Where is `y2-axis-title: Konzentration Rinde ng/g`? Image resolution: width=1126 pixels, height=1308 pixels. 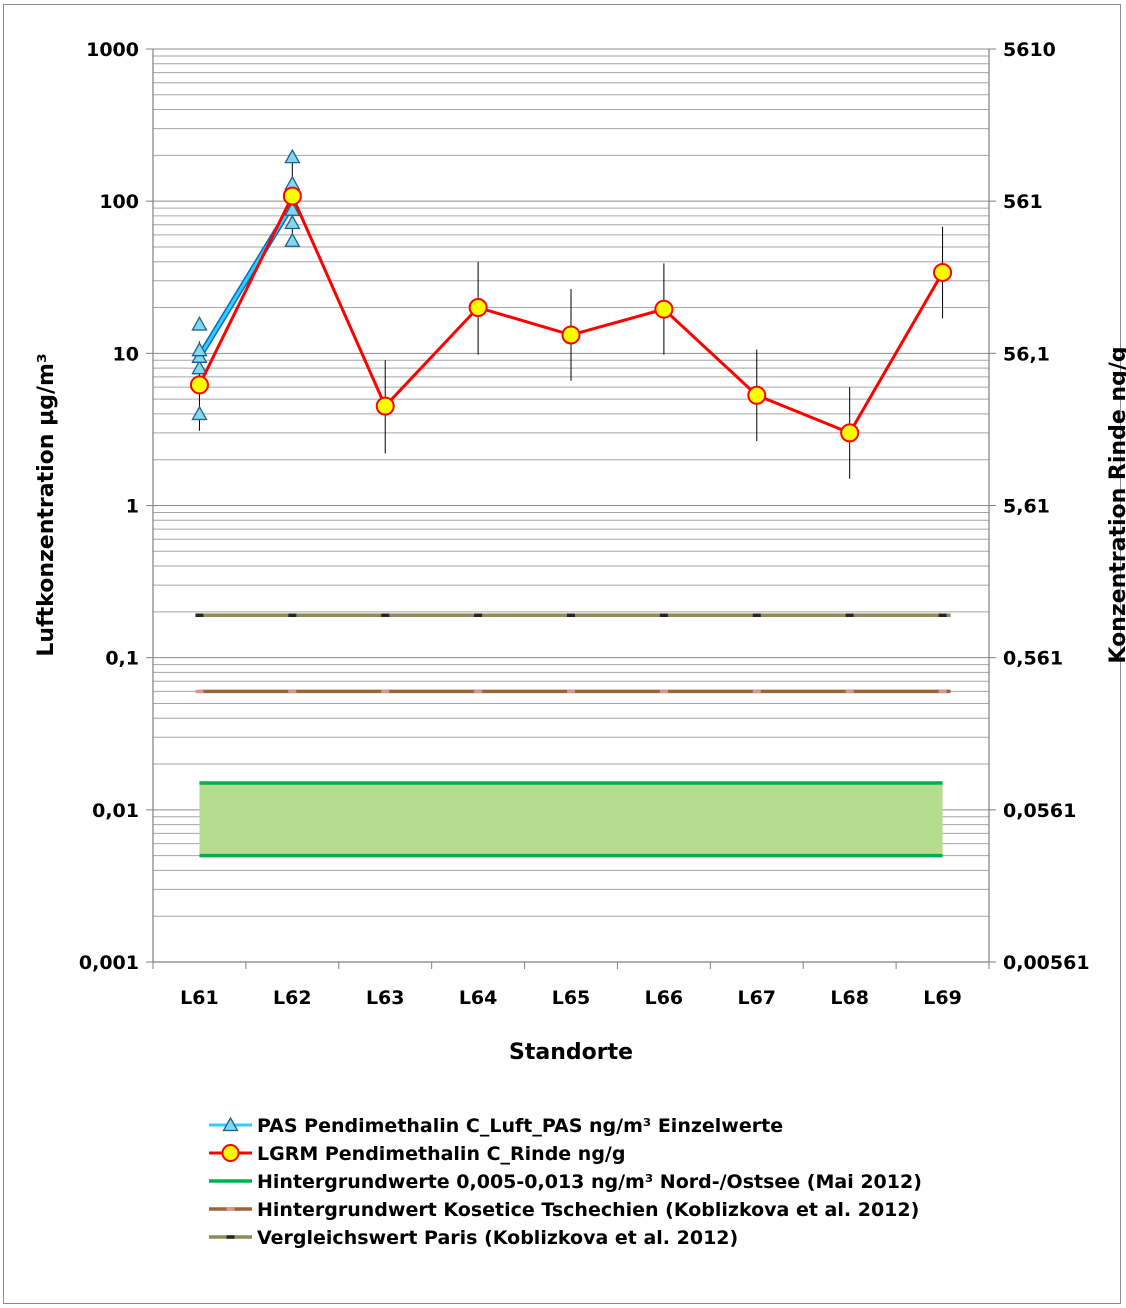
y2-axis-title: Konzentration Rinde ng/g is located at coordinates (1116, 504).